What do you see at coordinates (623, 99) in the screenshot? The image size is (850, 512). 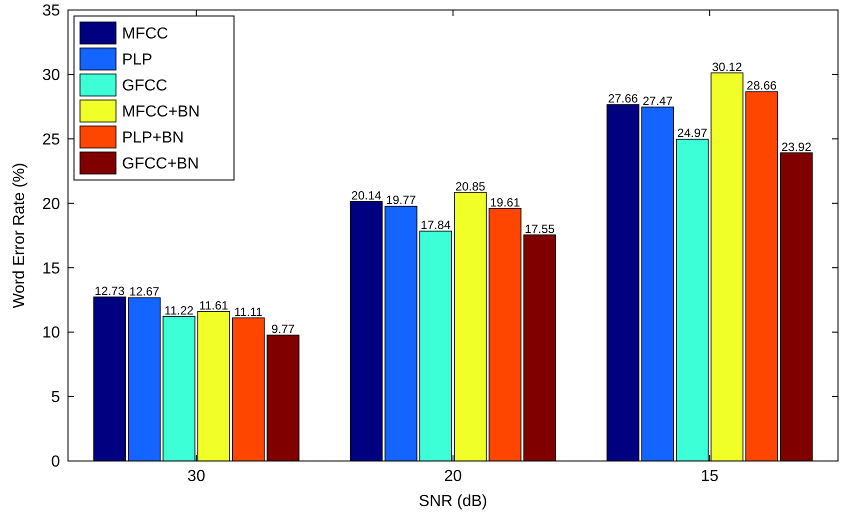 I see `data-label: 27.66` at bounding box center [623, 99].